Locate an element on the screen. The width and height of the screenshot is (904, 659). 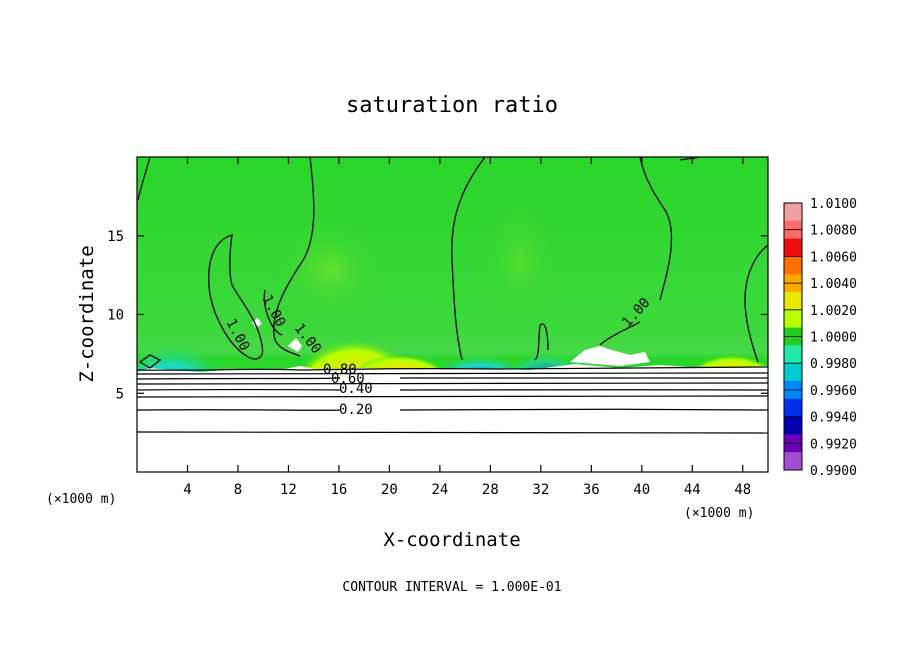
contour-interval-note: CONTOUR INTERVAL = 1.000E-01 is located at coordinates (451, 587).